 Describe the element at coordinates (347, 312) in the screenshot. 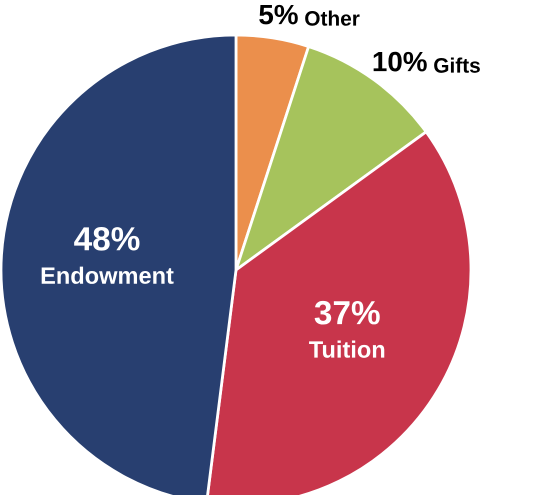

I see `data-label: 37%` at that location.